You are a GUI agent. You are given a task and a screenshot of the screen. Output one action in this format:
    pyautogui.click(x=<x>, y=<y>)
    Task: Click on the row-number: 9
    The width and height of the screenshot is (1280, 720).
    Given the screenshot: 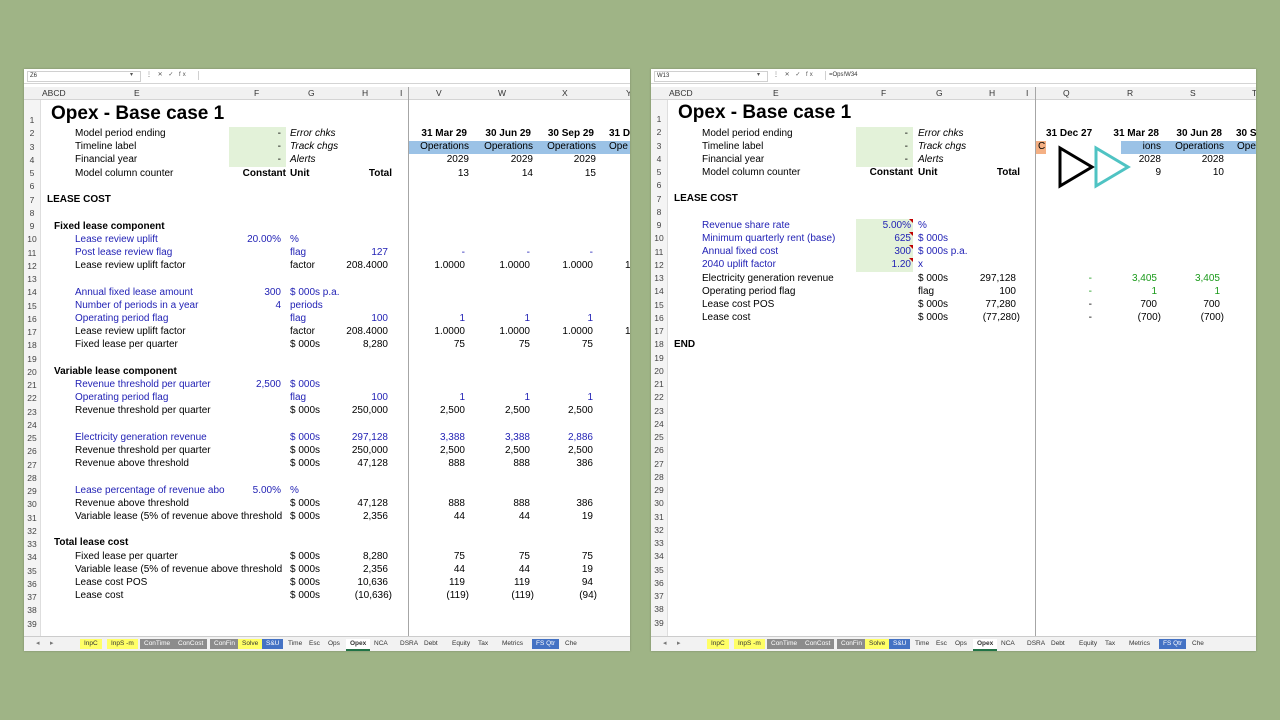 What is the action you would take?
    pyautogui.click(x=32, y=226)
    